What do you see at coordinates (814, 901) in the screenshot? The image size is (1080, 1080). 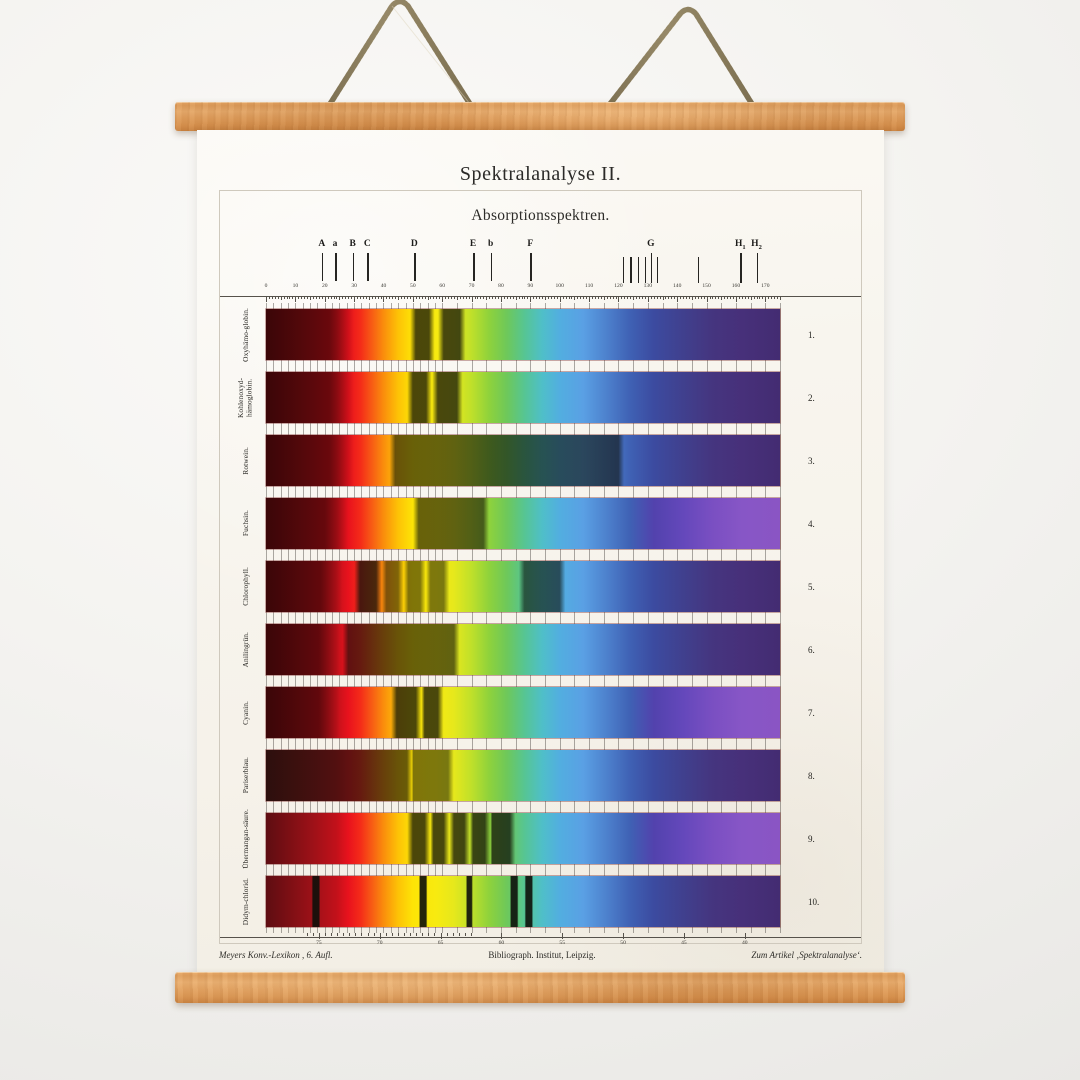 I see `spectrum-row-number: 10.` at bounding box center [814, 901].